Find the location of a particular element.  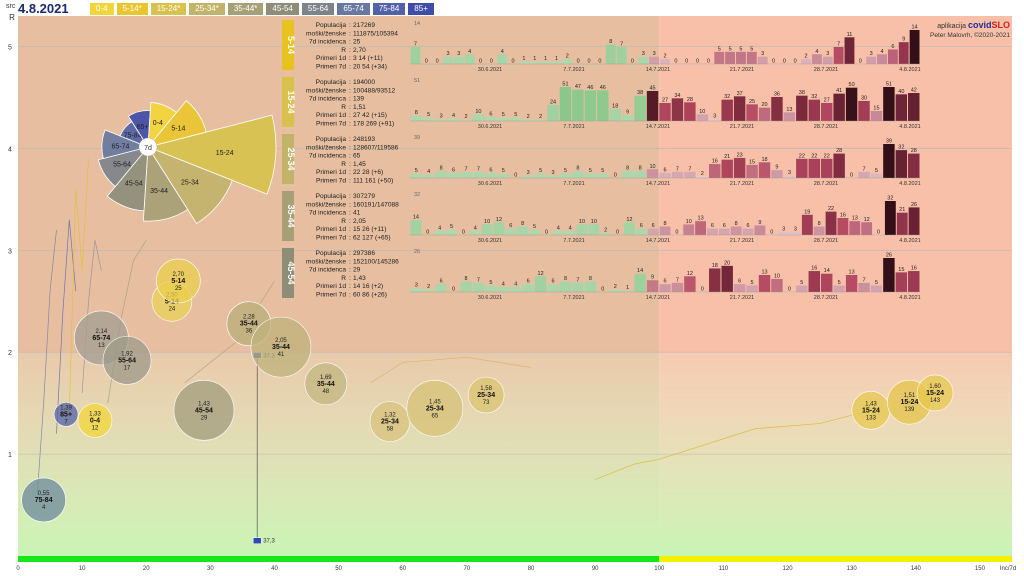

stat-colon-2-4: : is located at coordinates (350, 172).